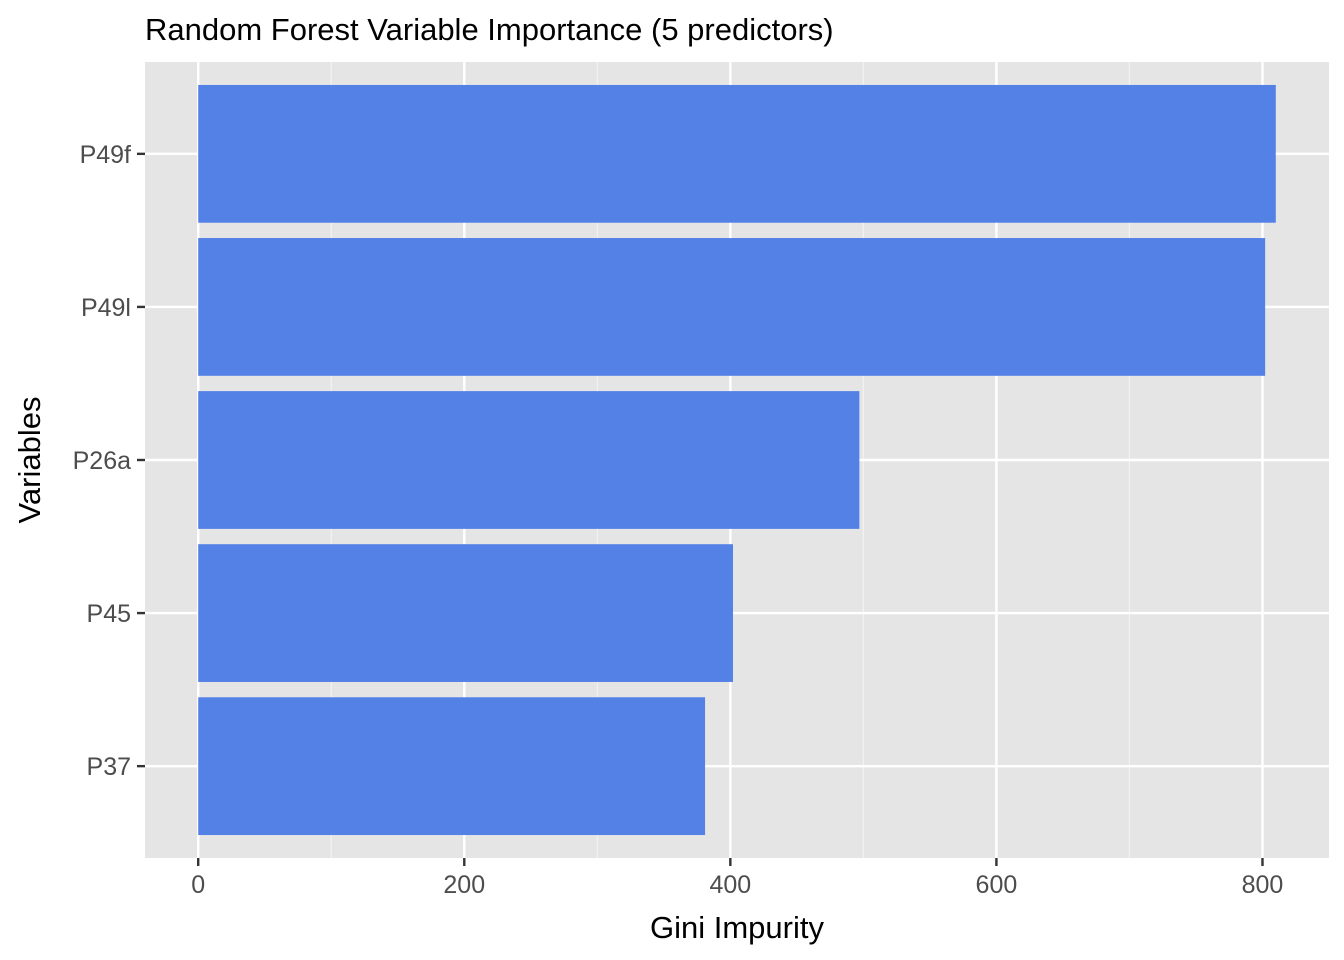  What do you see at coordinates (106, 308) in the screenshot?
I see `y-tick-label: P49l` at bounding box center [106, 308].